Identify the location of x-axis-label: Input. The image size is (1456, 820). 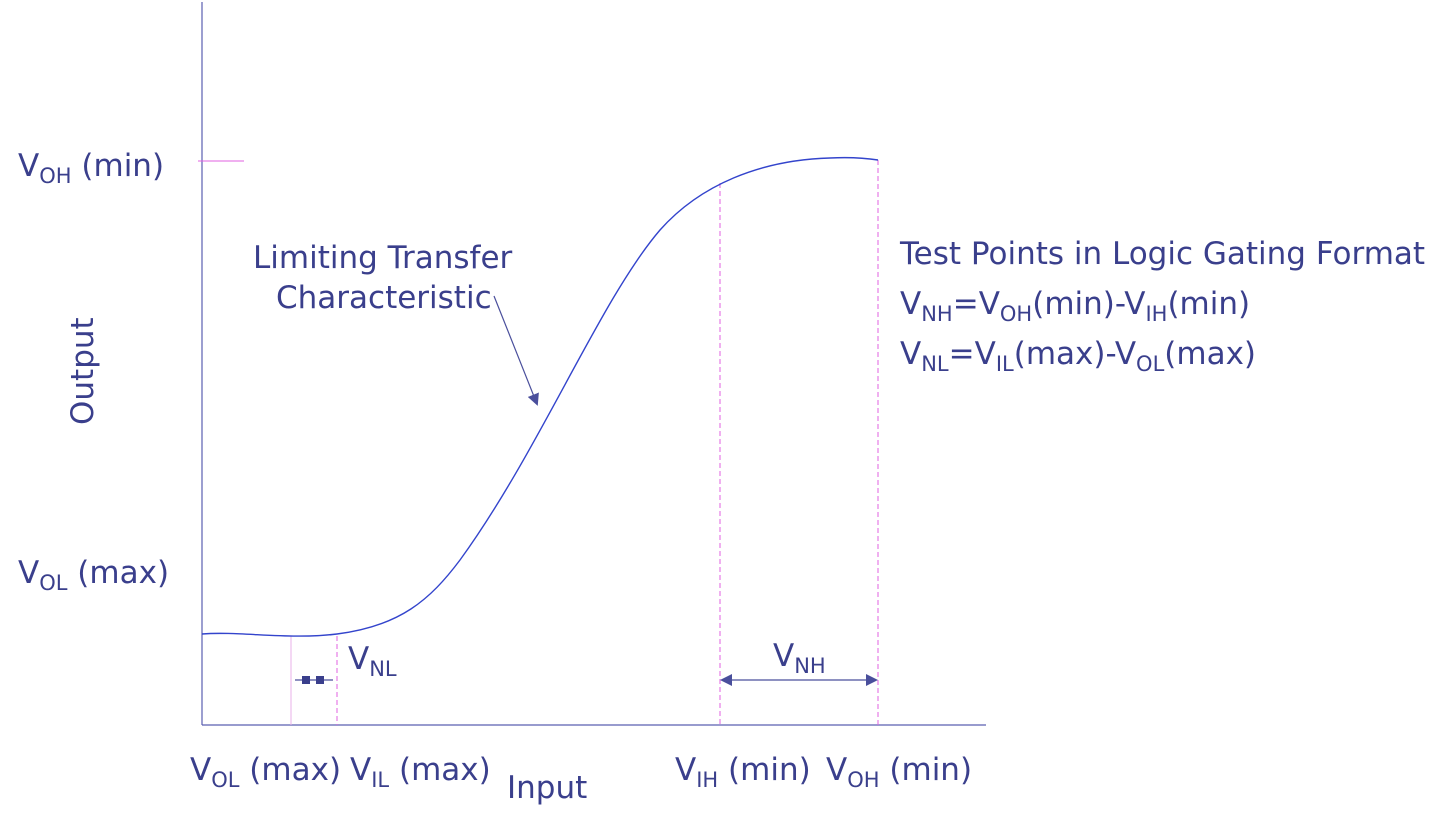
(547, 788).